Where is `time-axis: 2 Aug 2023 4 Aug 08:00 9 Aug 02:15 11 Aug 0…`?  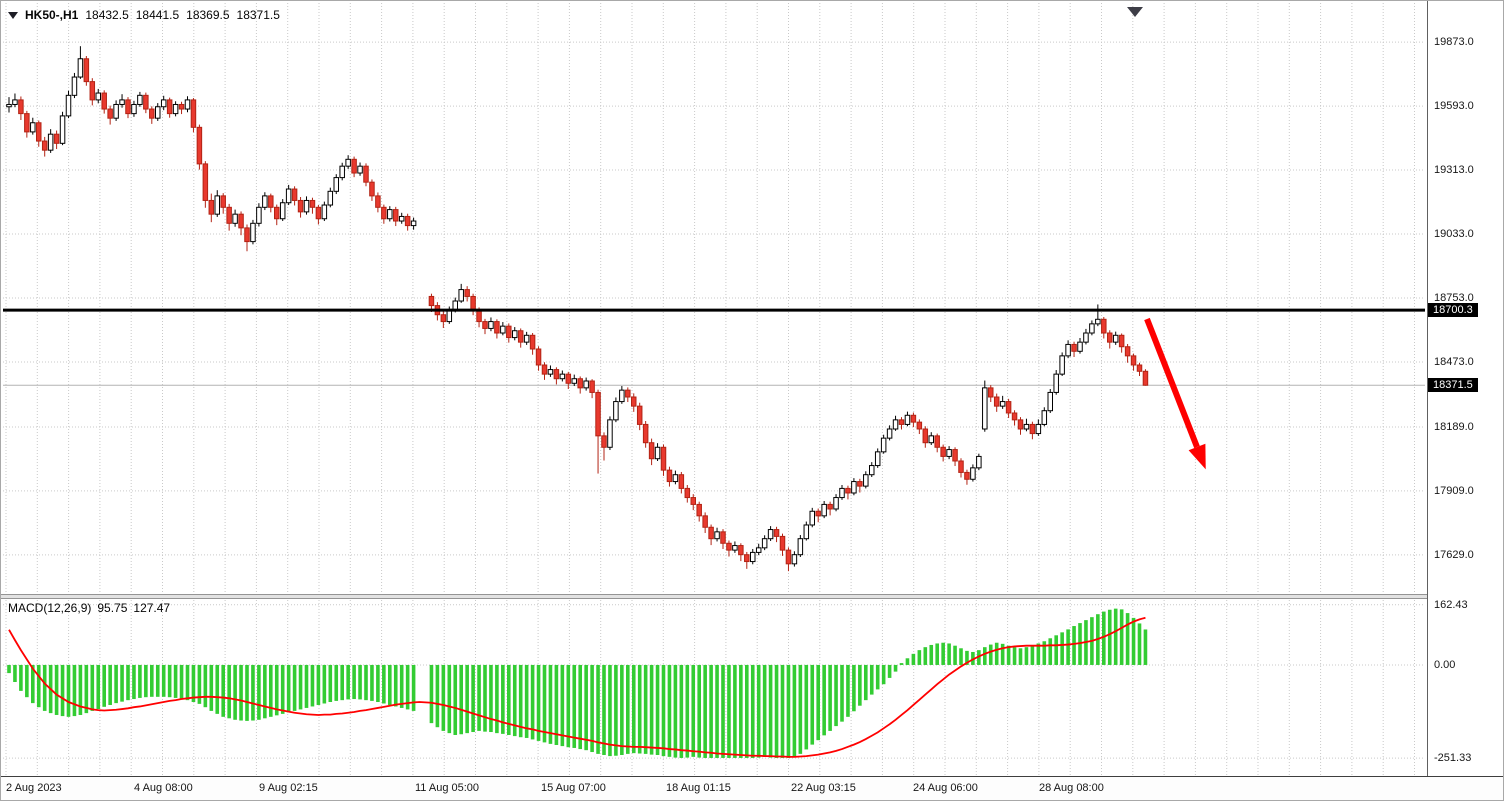 time-axis: 2 Aug 2023 4 Aug 08:00 9 Aug 02:15 11 Aug 0… is located at coordinates (752, 788).